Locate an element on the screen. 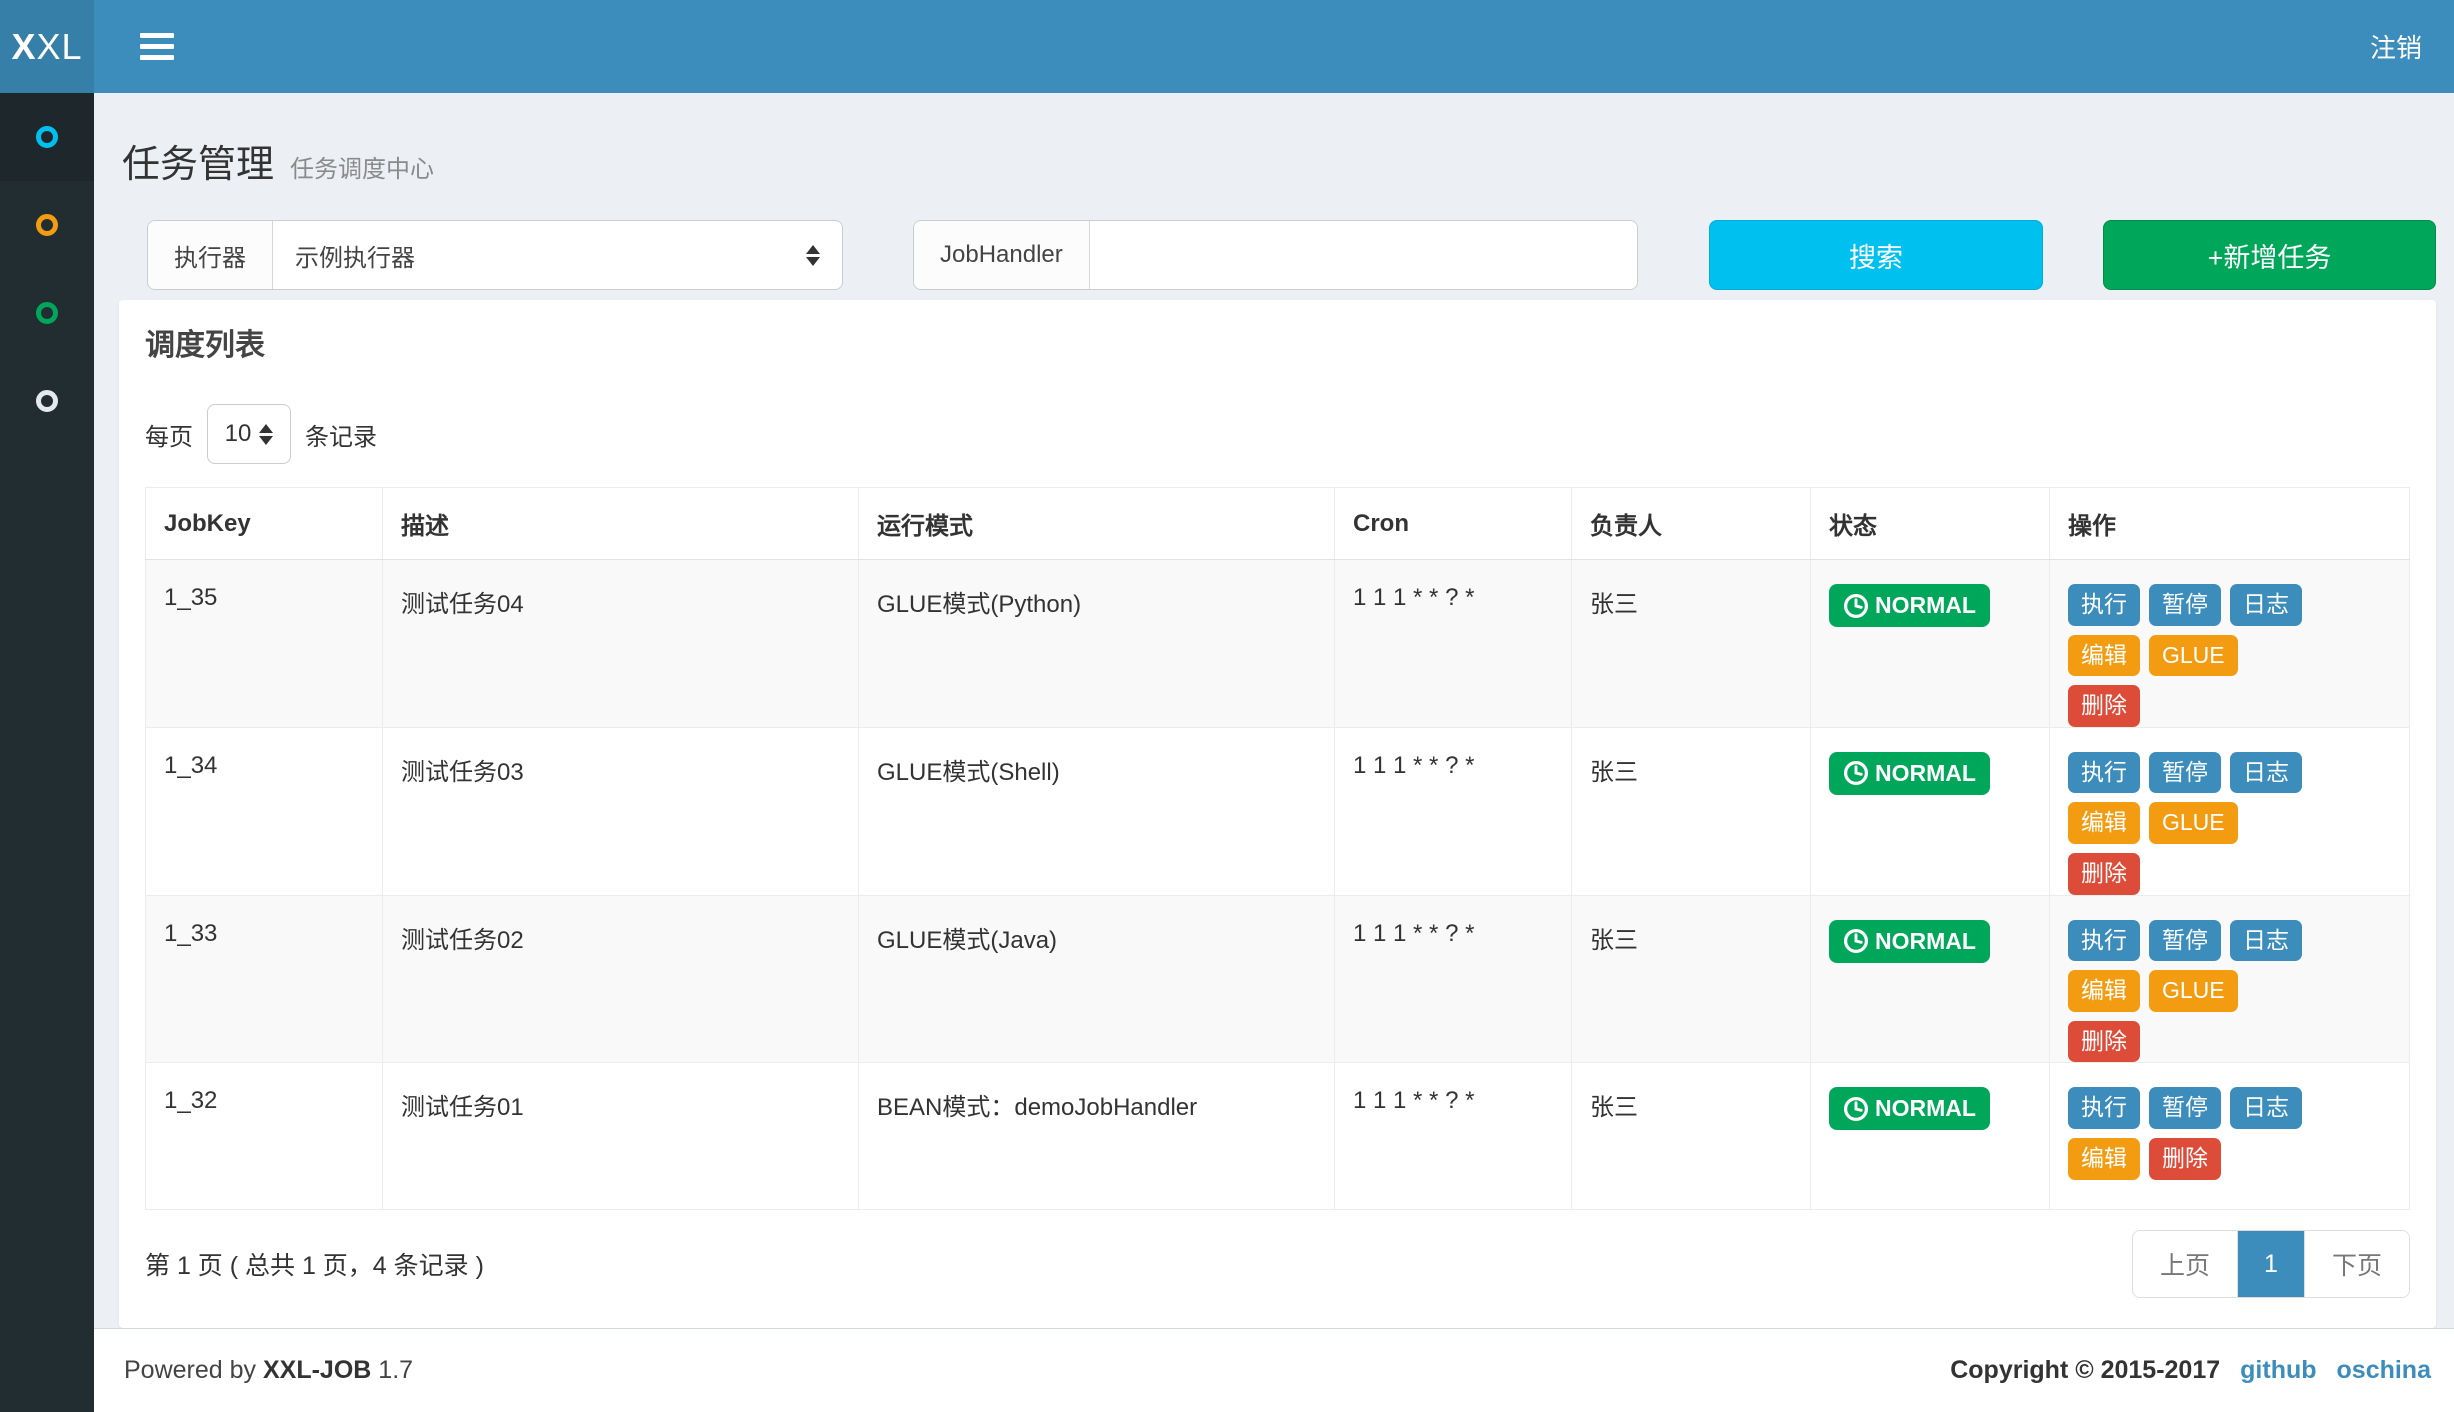  cell-mode: GLUE模式(Java) is located at coordinates (1096, 979).